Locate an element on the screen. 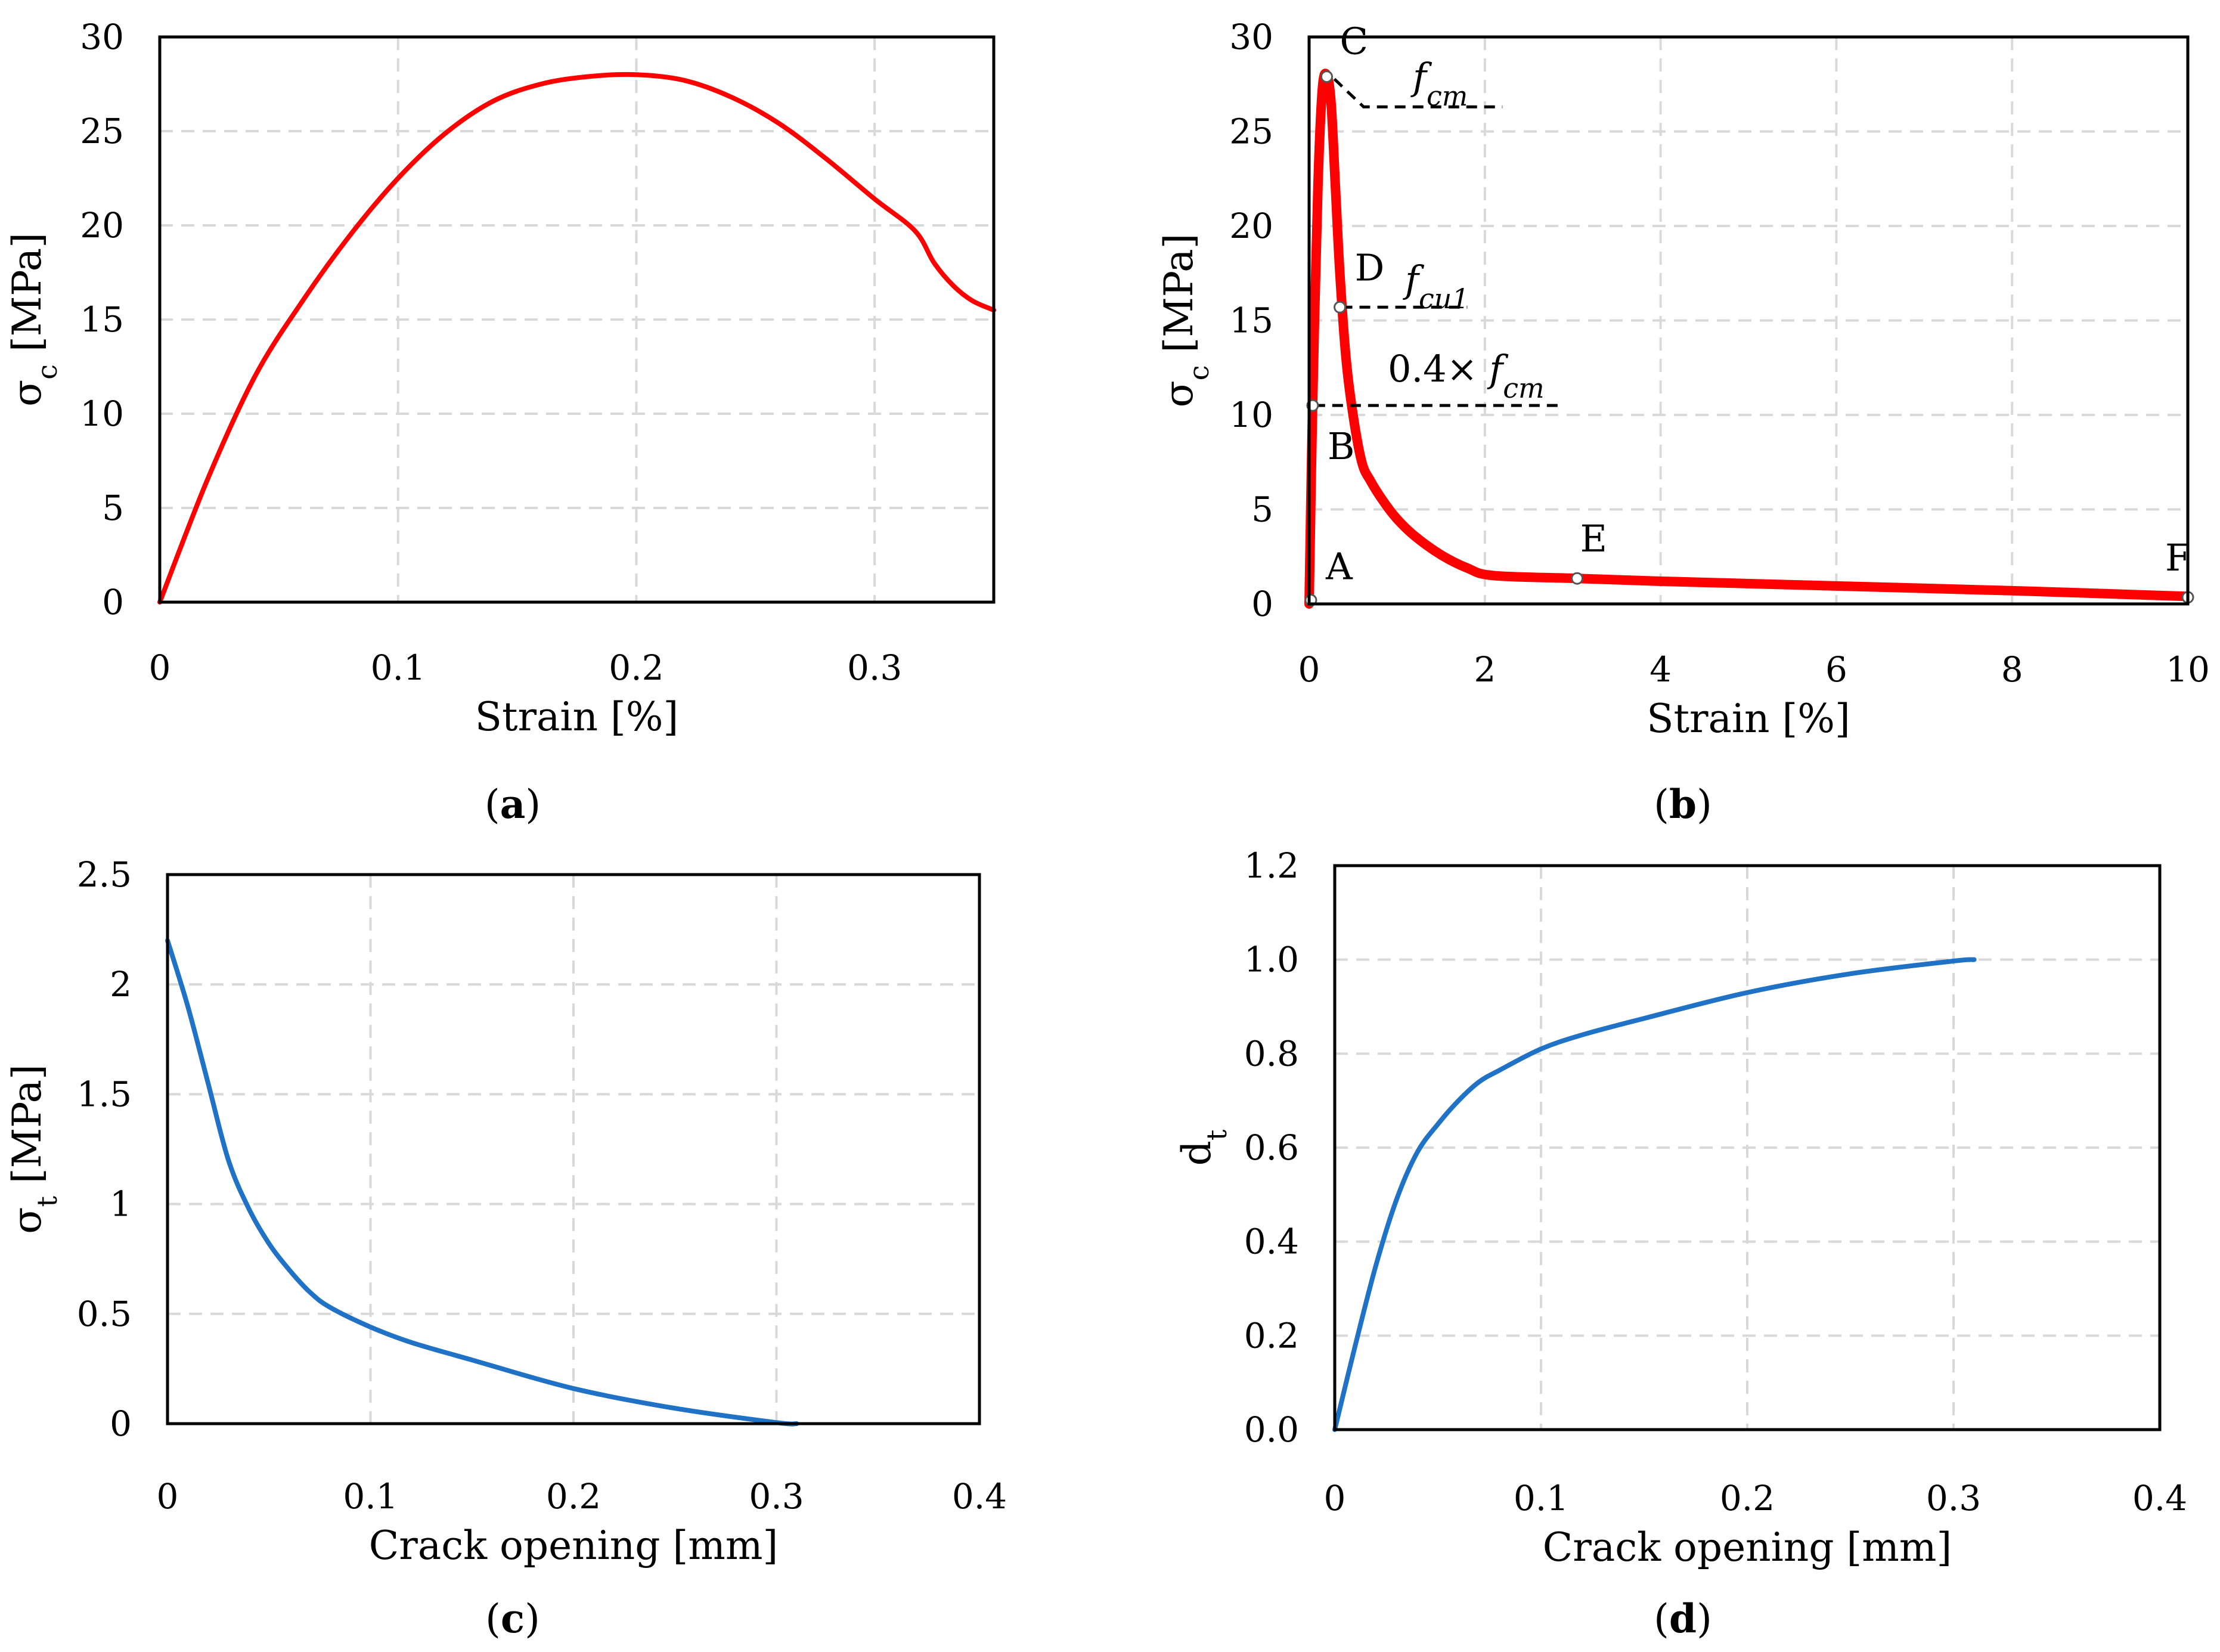 The width and height of the screenshot is (2220, 1652). c-ytick-label: 1 is located at coordinates (121, 1204).